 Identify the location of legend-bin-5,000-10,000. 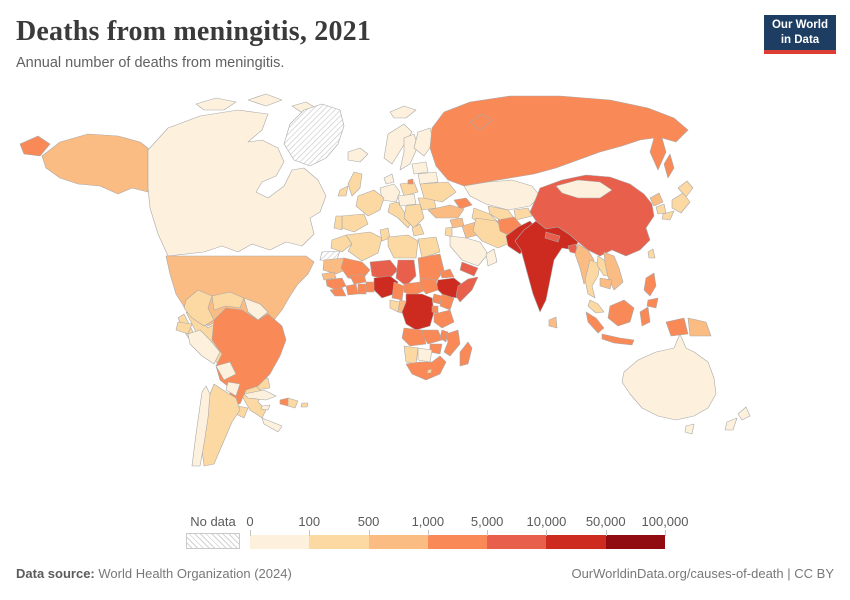
(517, 542).